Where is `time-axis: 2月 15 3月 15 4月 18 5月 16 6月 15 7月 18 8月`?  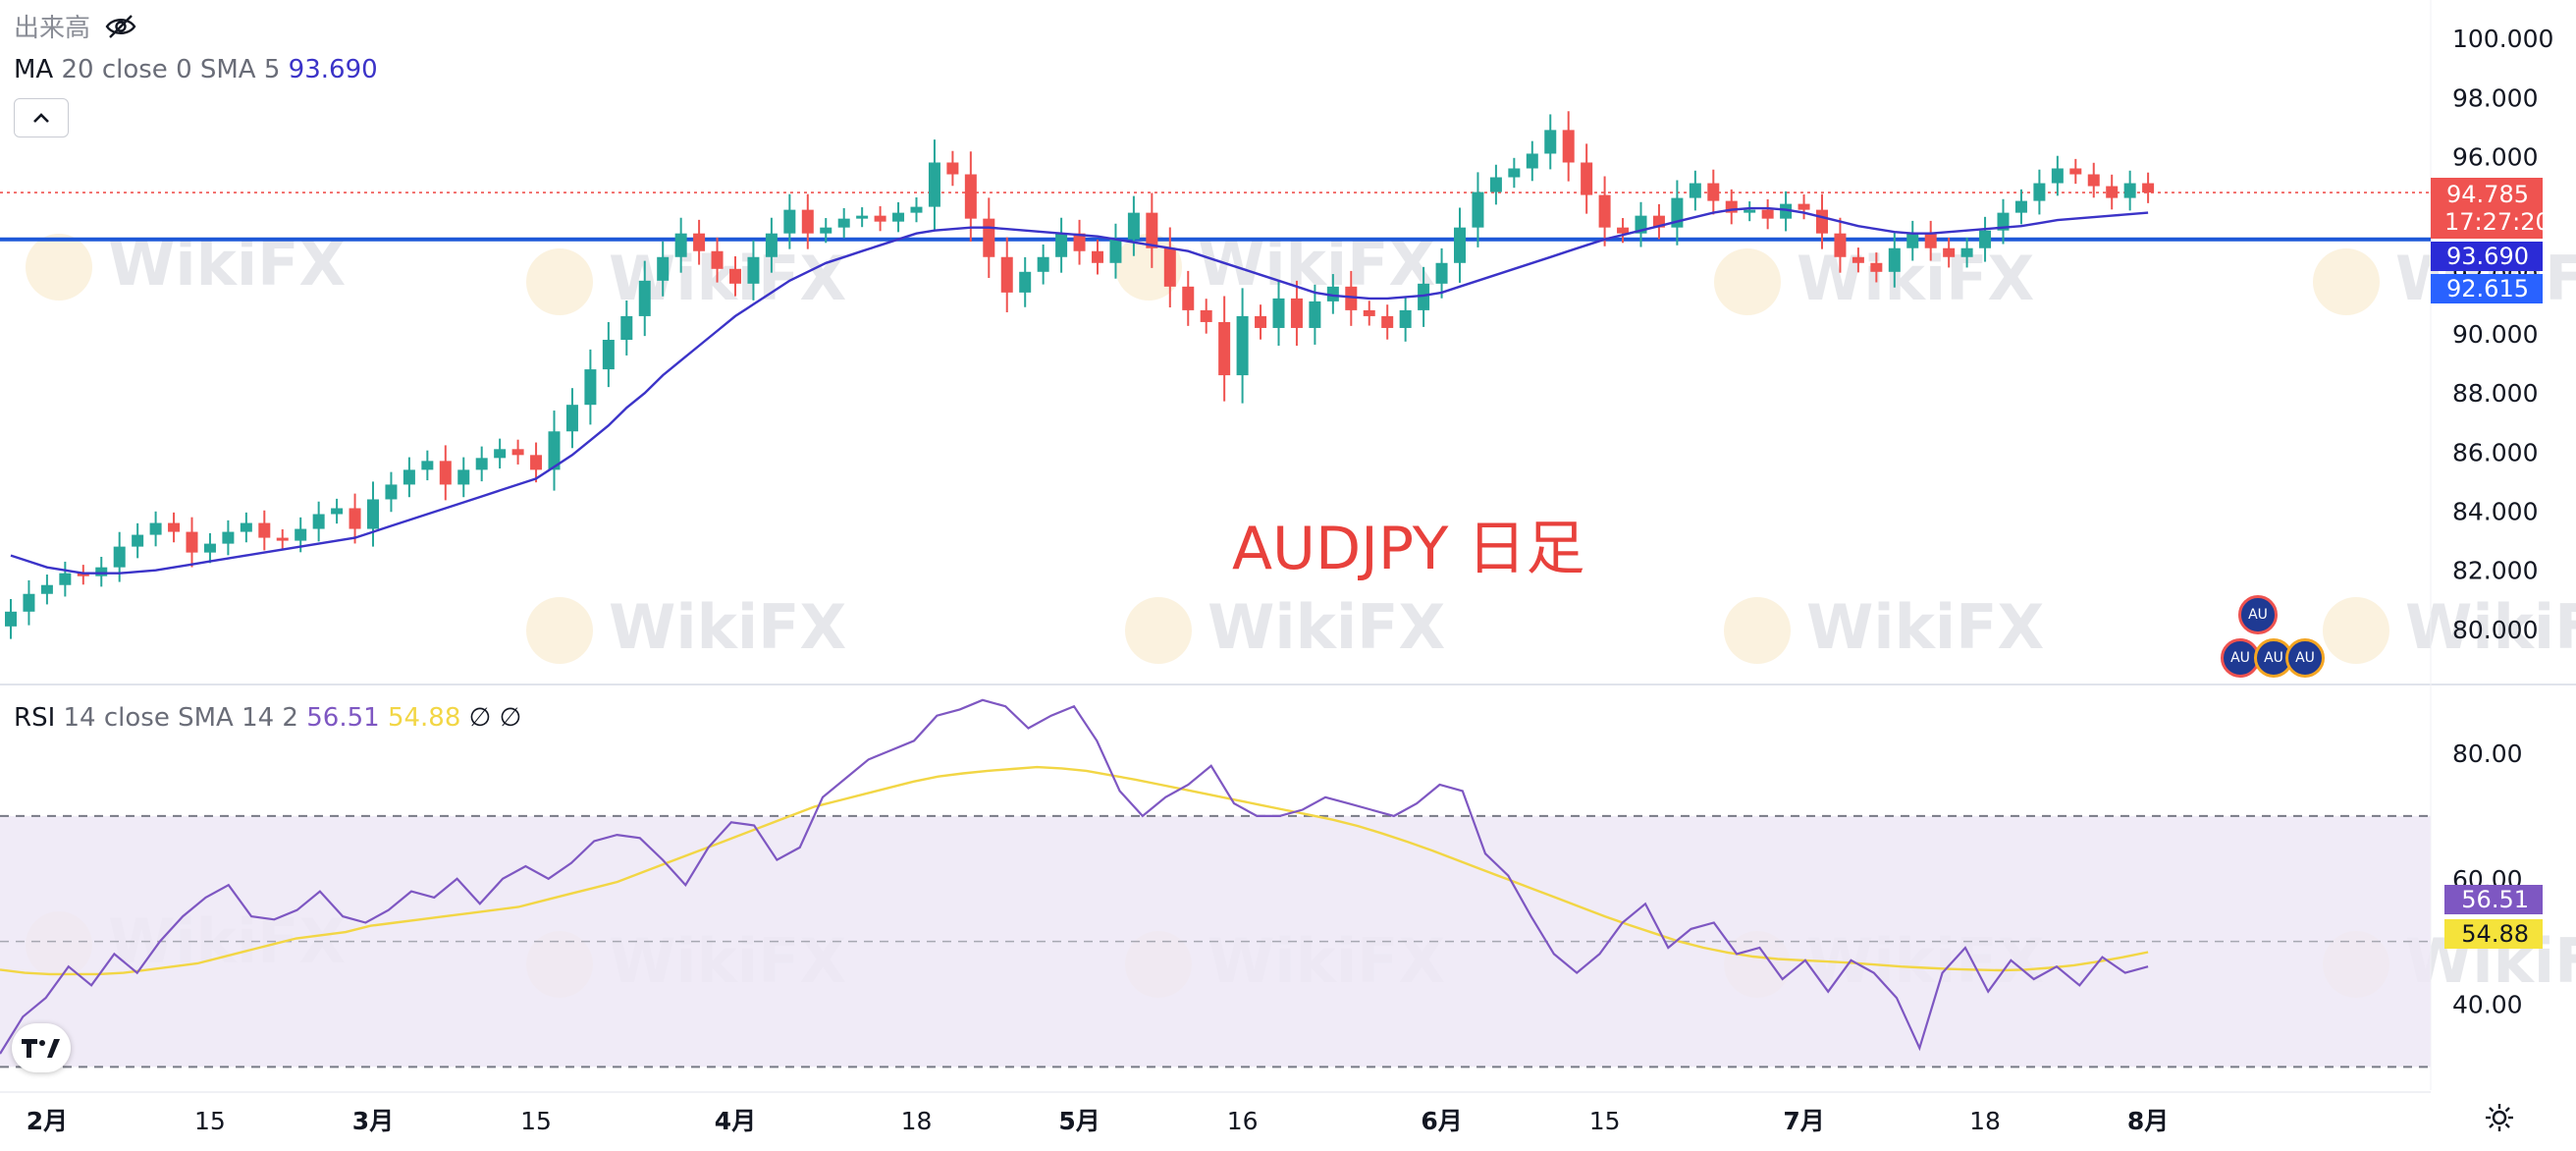 time-axis: 2月 15 3月 15 4月 18 5月 16 6月 15 7月 18 8月 is located at coordinates (1215, 1113).